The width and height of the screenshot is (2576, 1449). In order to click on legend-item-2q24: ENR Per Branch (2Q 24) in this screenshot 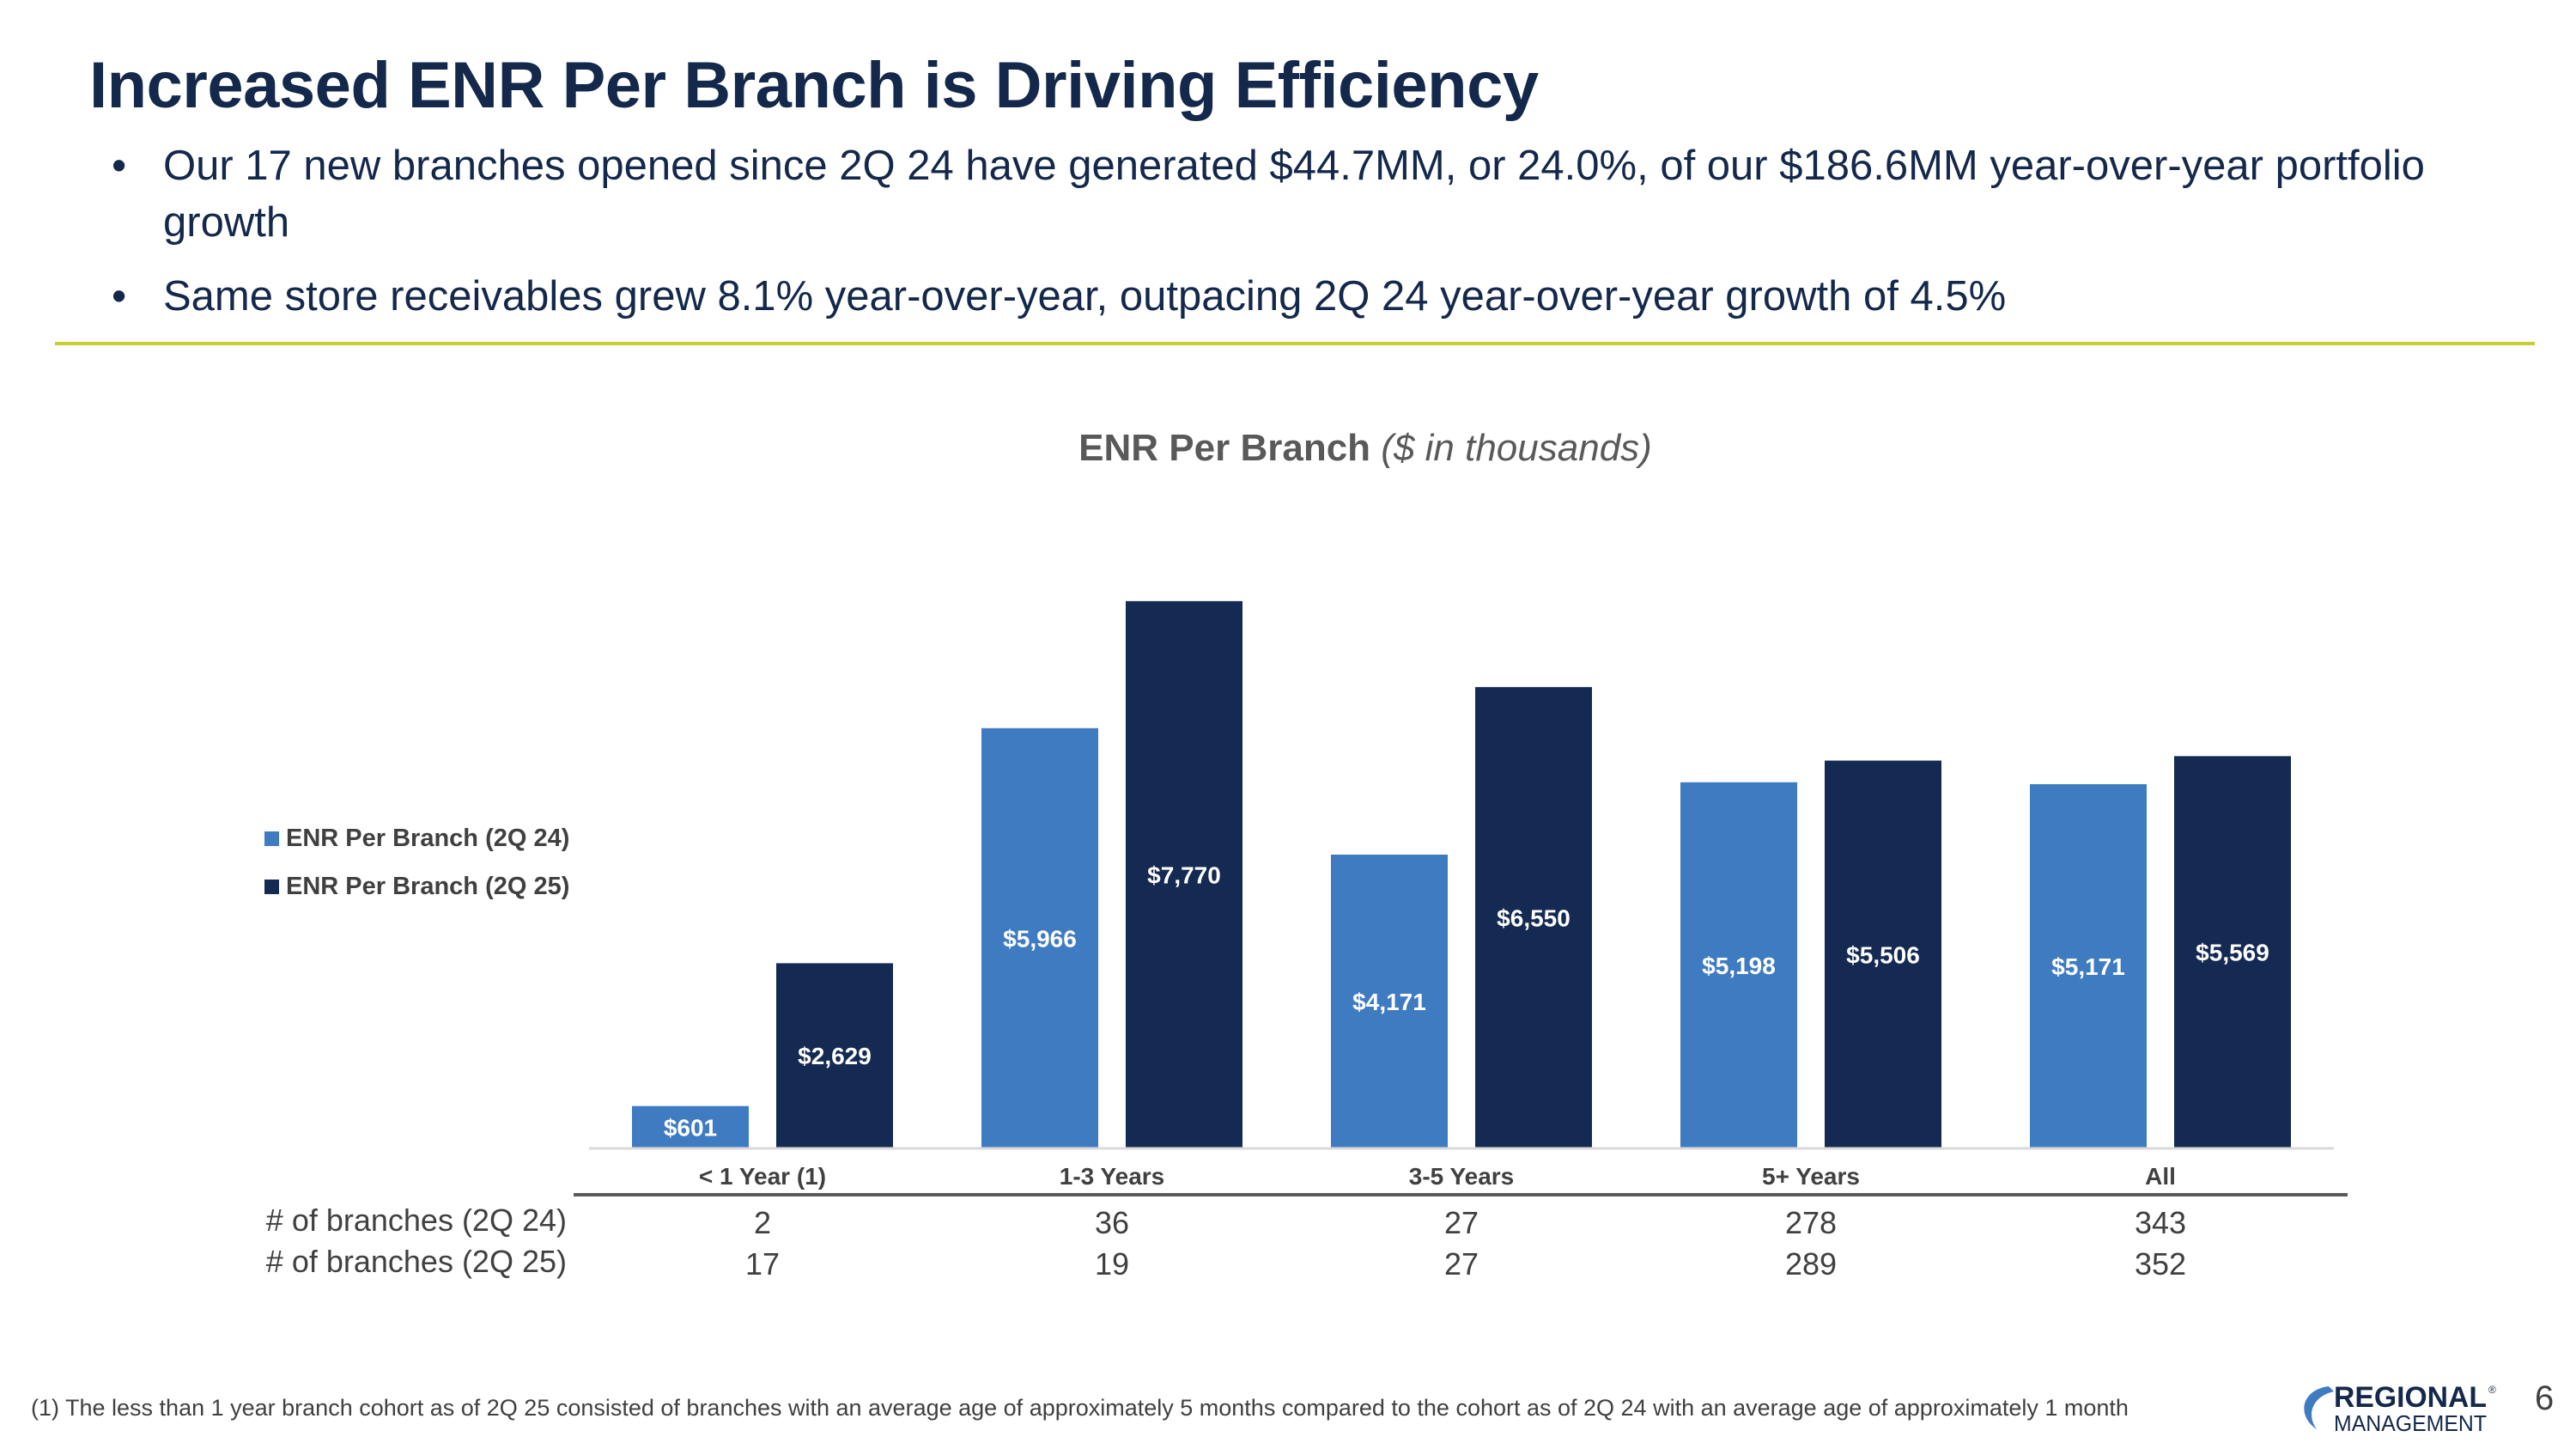, I will do `click(417, 838)`.